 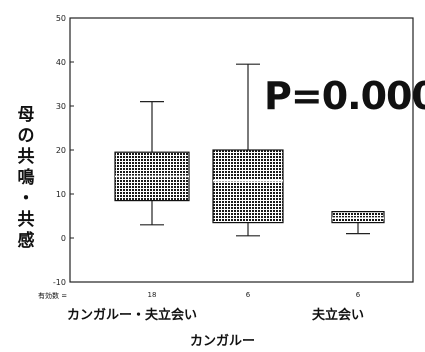 I want to click on y-tick-label: 30, so click(x=61, y=106).